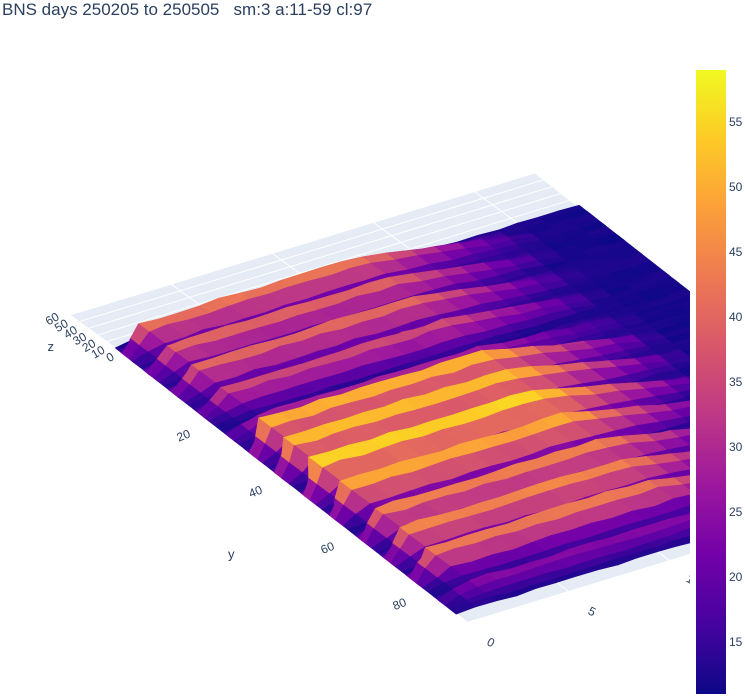  Describe the element at coordinates (79, 338) in the screenshot. I see `z-tick-label: 30` at that location.